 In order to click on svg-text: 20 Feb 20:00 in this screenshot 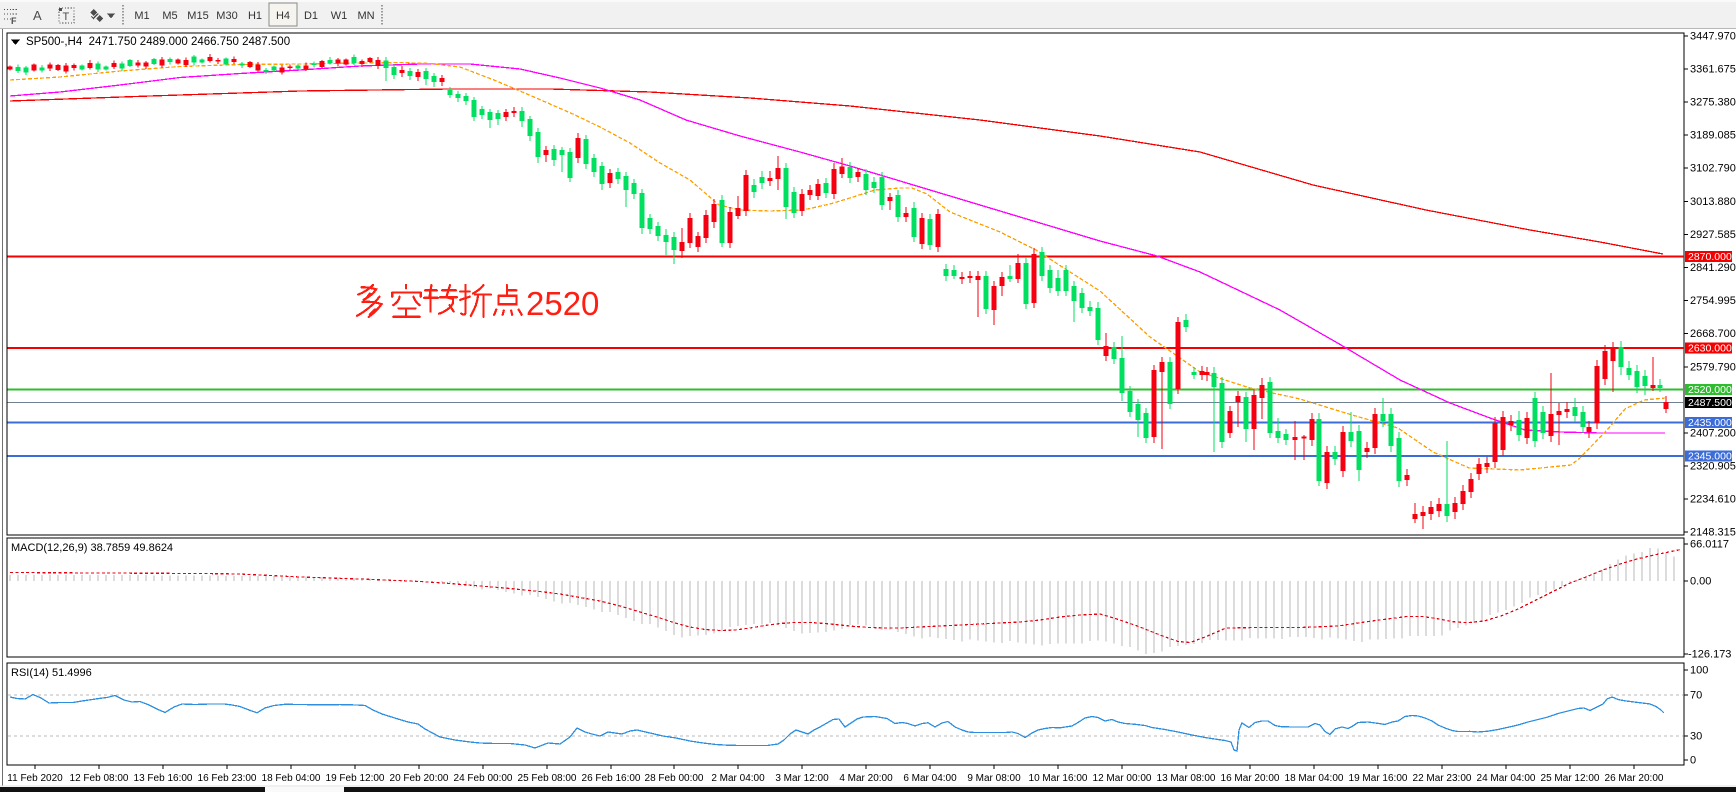, I will do `click(419, 778)`.